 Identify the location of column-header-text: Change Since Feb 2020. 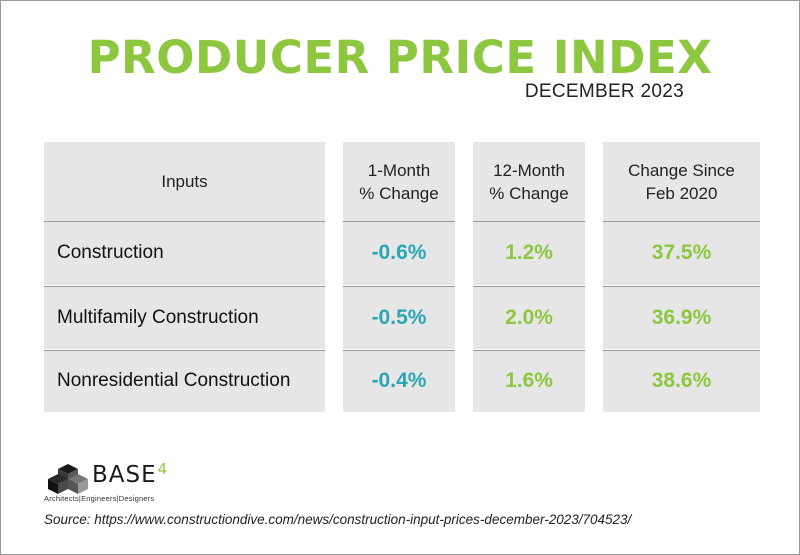
(681, 181).